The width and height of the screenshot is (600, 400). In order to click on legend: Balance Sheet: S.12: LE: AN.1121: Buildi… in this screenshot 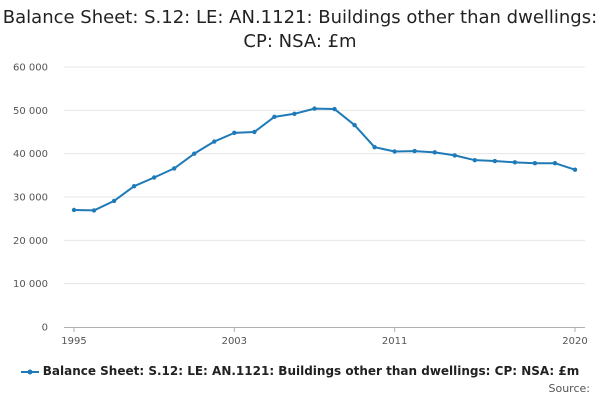, I will do `click(300, 371)`.